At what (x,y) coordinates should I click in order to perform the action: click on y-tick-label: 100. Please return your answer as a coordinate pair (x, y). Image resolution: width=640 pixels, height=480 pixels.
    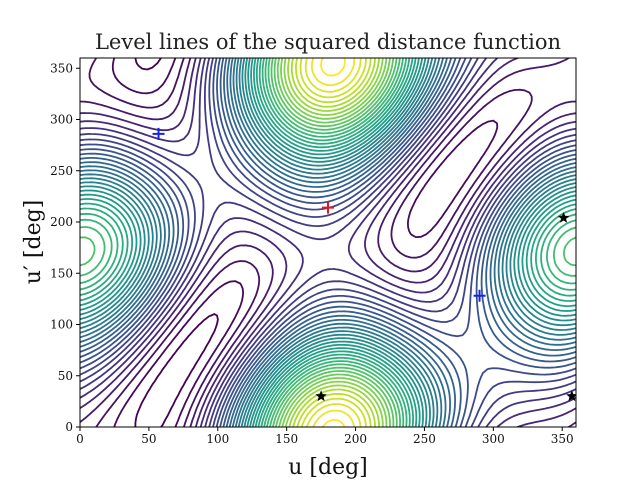
    Looking at the image, I should click on (61, 325).